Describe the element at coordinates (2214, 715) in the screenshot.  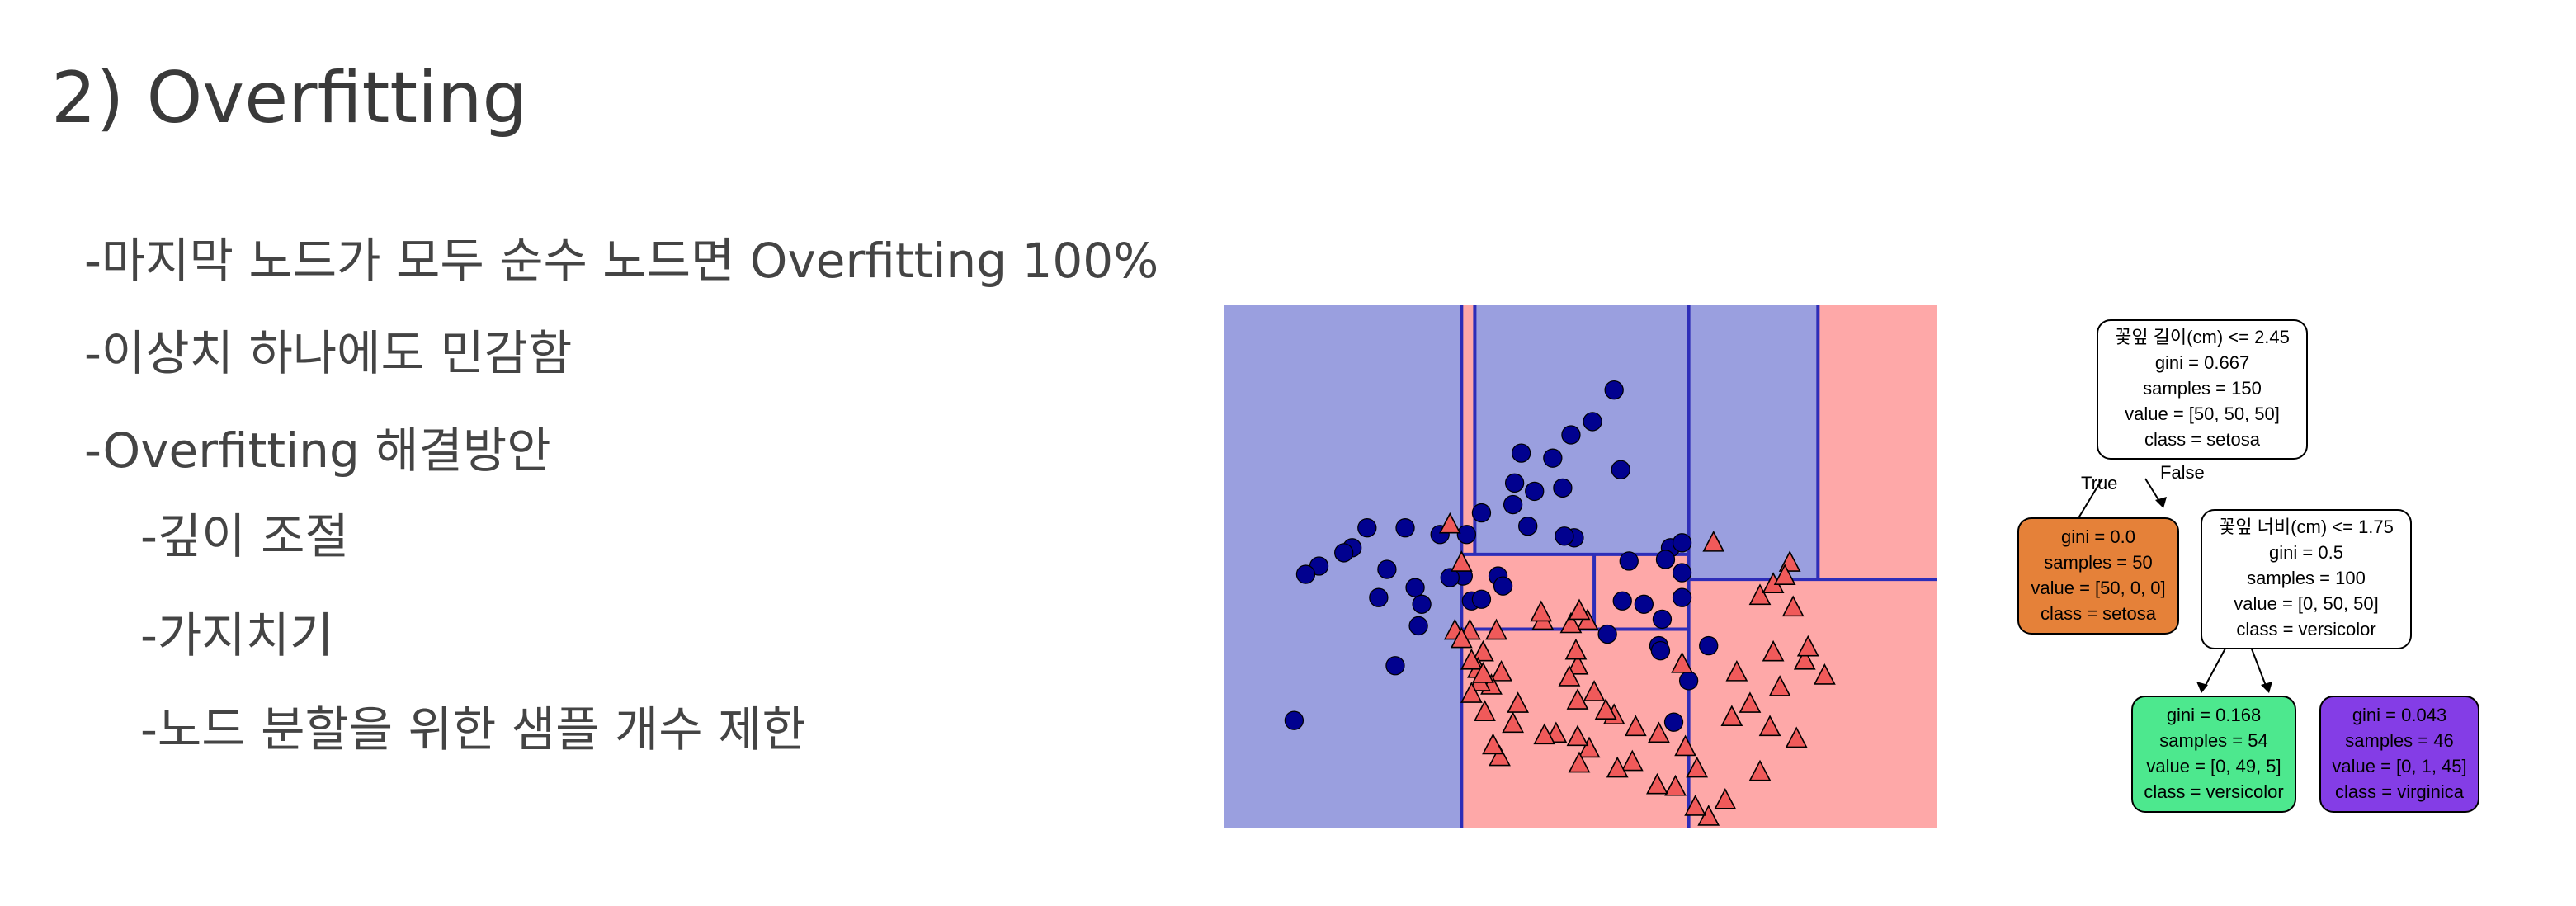
I see `svg-text: gini = 0.168` at that location.